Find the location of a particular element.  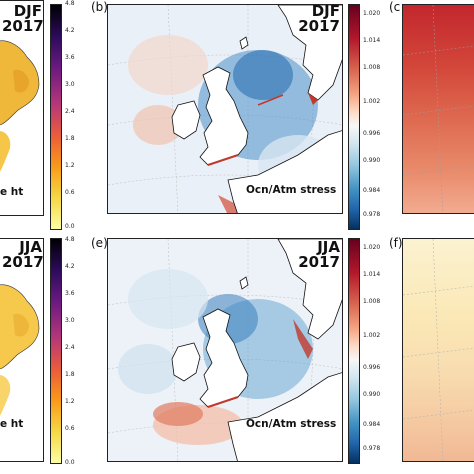

wave-cbar-bottom-tick-7: 0.6 is located at coordinates (70, 428).